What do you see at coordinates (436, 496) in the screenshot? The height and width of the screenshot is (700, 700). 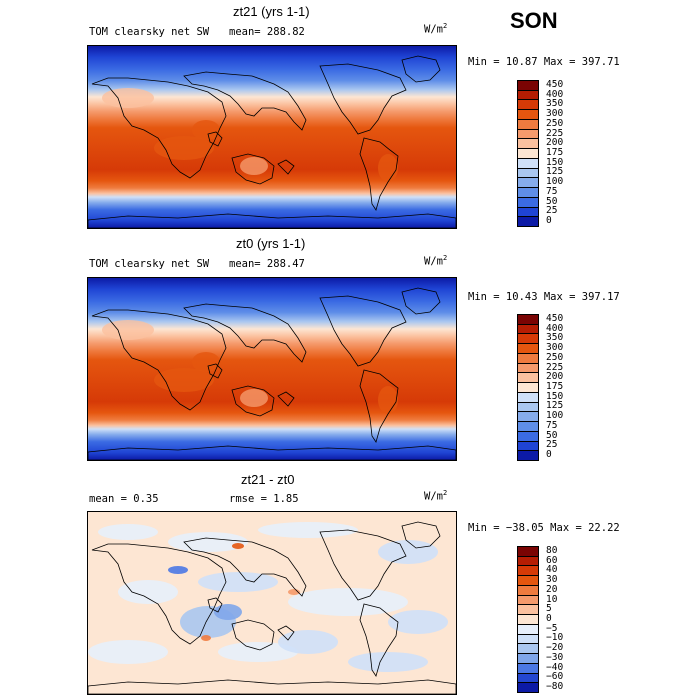 I see `panel3-units: W/m2` at bounding box center [436, 496].